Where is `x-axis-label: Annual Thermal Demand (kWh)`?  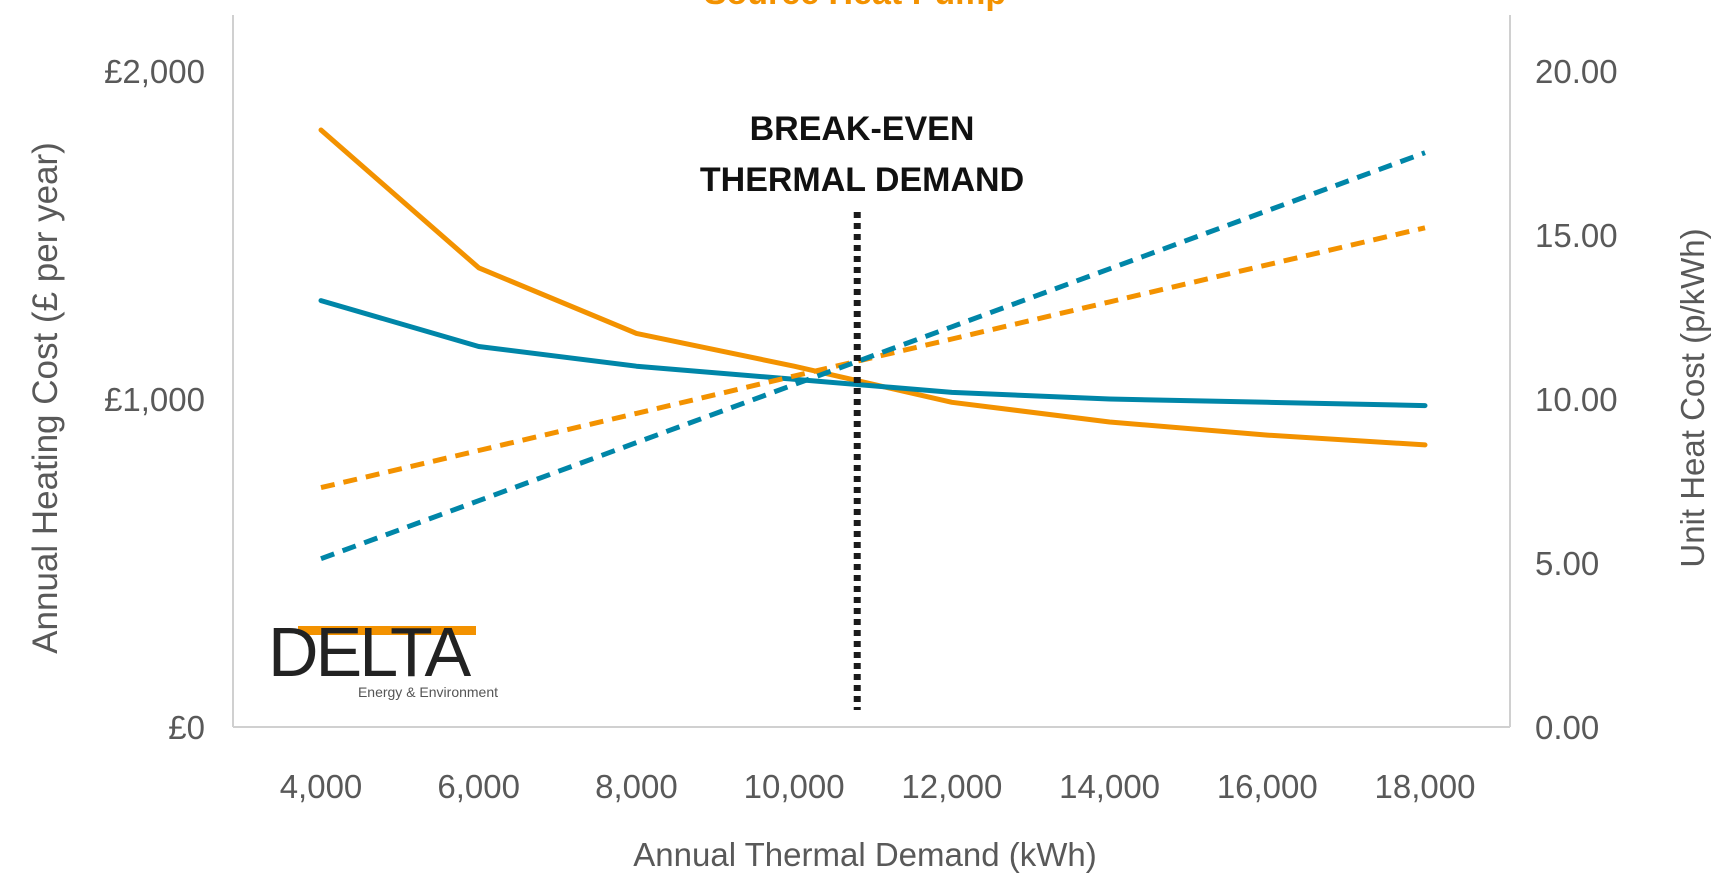
x-axis-label: Annual Thermal Demand (kWh) is located at coordinates (864, 854).